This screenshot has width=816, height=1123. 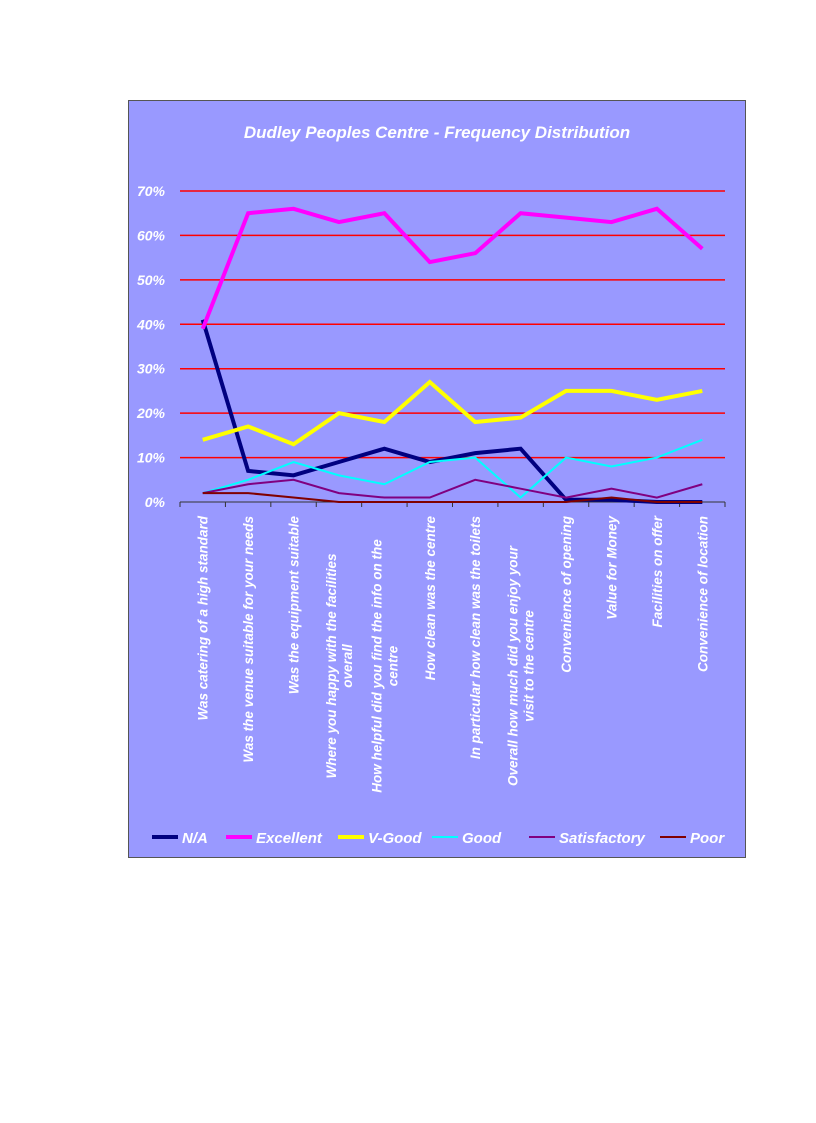 I want to click on y-tick-label: 10%, so click(x=151, y=458).